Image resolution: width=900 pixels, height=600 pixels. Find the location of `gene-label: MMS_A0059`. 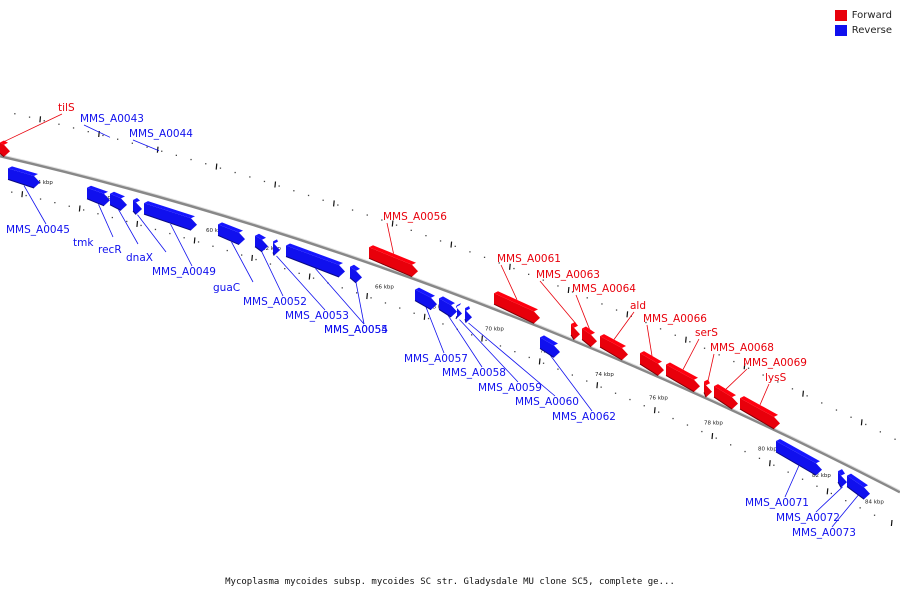

gene-label: MMS_A0059 is located at coordinates (510, 388).